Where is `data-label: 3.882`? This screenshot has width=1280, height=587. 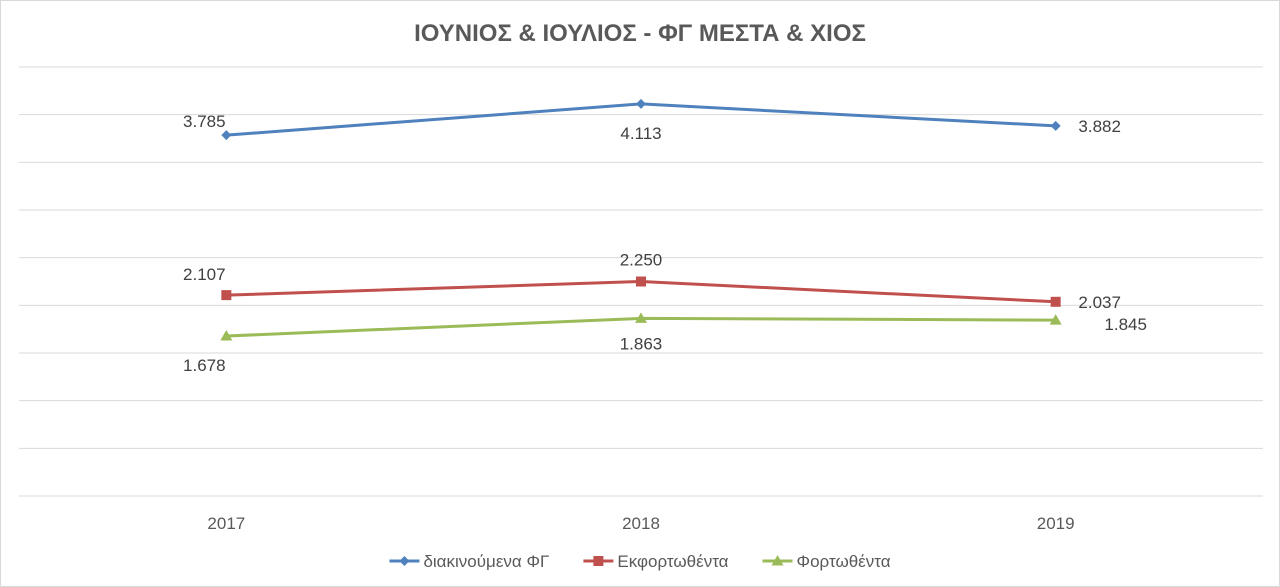 data-label: 3.882 is located at coordinates (1099, 126).